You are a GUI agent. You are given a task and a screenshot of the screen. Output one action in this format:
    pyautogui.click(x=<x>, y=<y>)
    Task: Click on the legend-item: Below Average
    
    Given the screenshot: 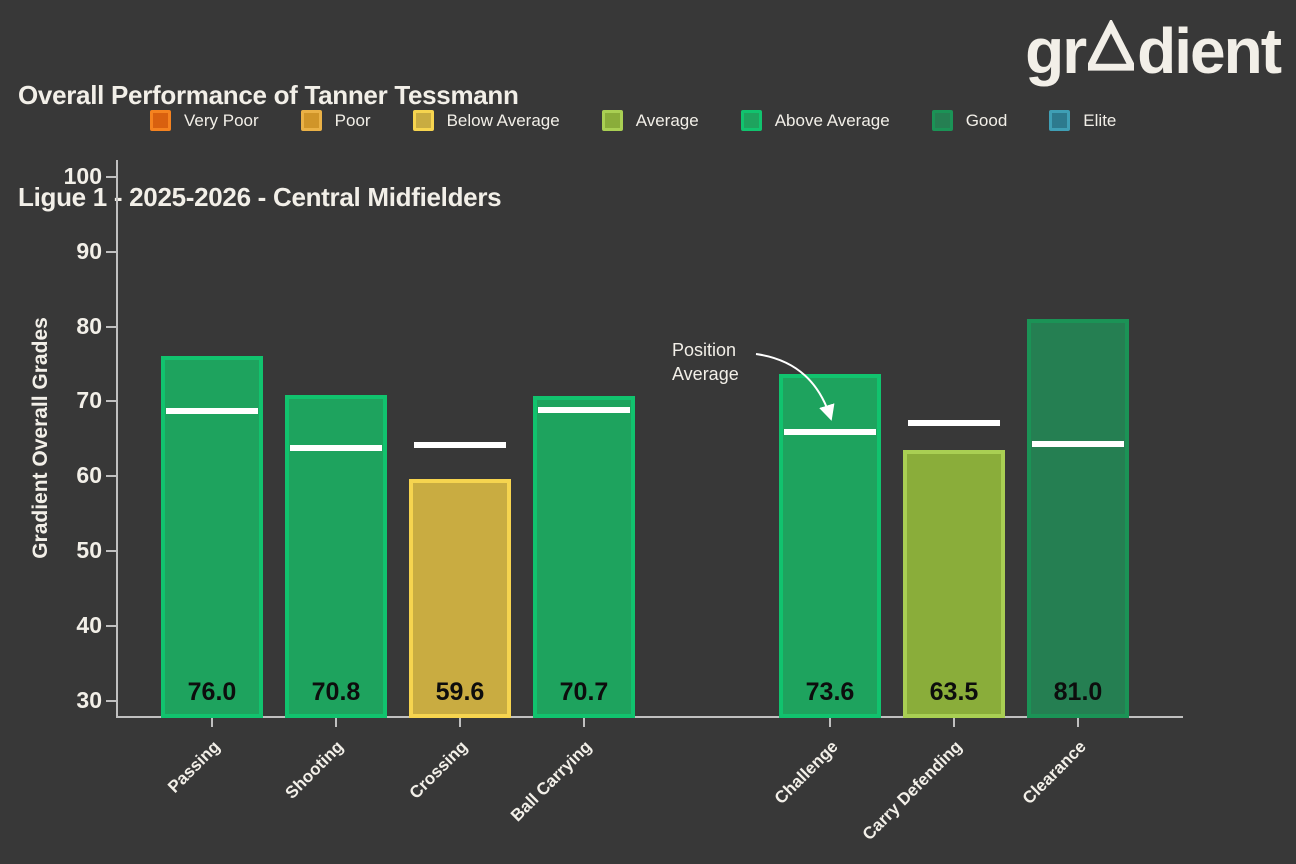 What is the action you would take?
    pyautogui.click(x=486, y=120)
    